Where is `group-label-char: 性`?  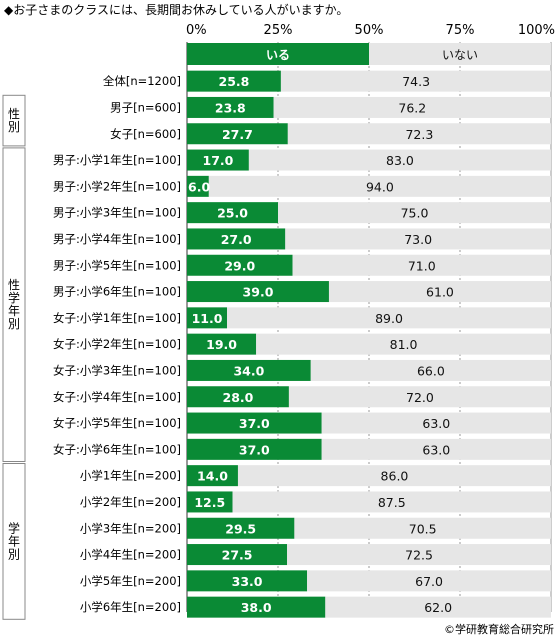
group-label-char: 性 is located at coordinates (14, 285).